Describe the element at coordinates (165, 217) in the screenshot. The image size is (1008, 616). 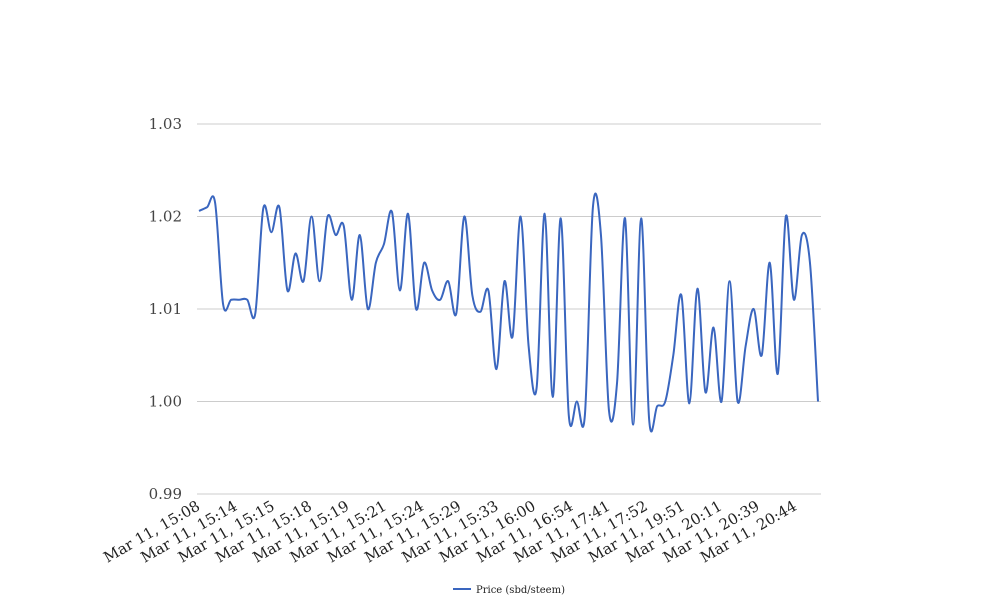
I see `y-tick-label: 1.02` at that location.